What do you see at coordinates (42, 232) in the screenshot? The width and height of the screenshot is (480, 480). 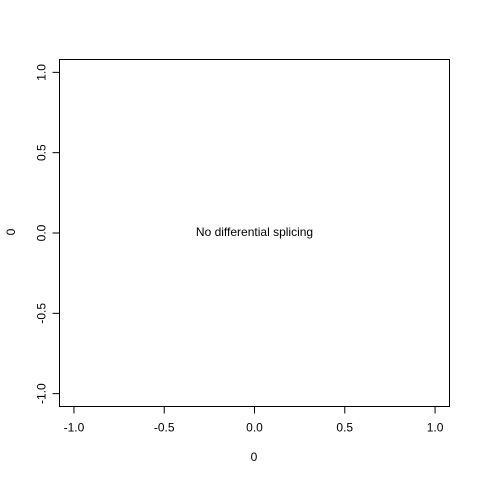 I see `y-tick-label: 0.0` at bounding box center [42, 232].